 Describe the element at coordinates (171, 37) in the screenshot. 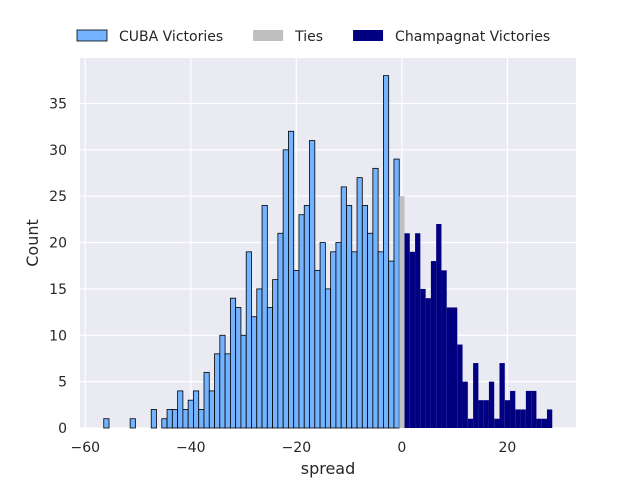

I see `legend-label-cuba-victories: CUBA Victories` at that location.